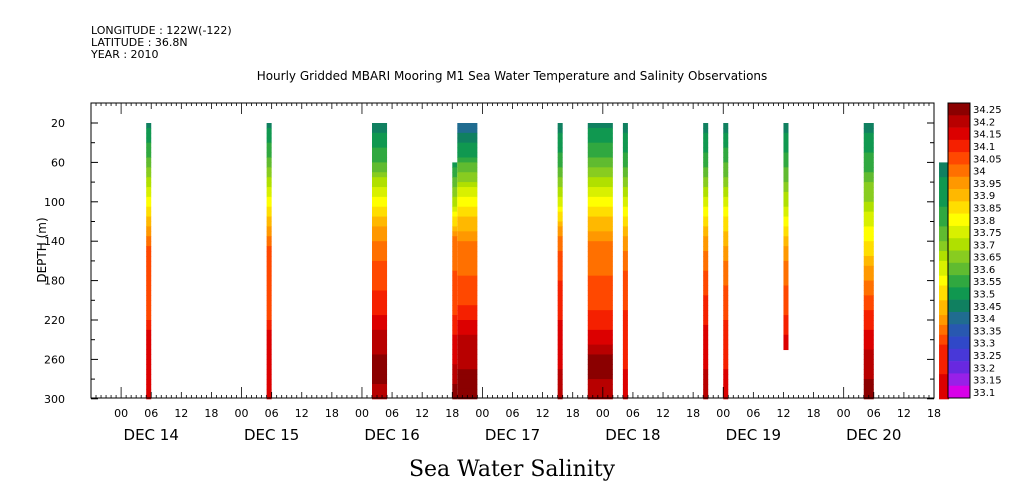  What do you see at coordinates (987, 307) in the screenshot?
I see `colorbar-label: 33.45` at bounding box center [987, 307].